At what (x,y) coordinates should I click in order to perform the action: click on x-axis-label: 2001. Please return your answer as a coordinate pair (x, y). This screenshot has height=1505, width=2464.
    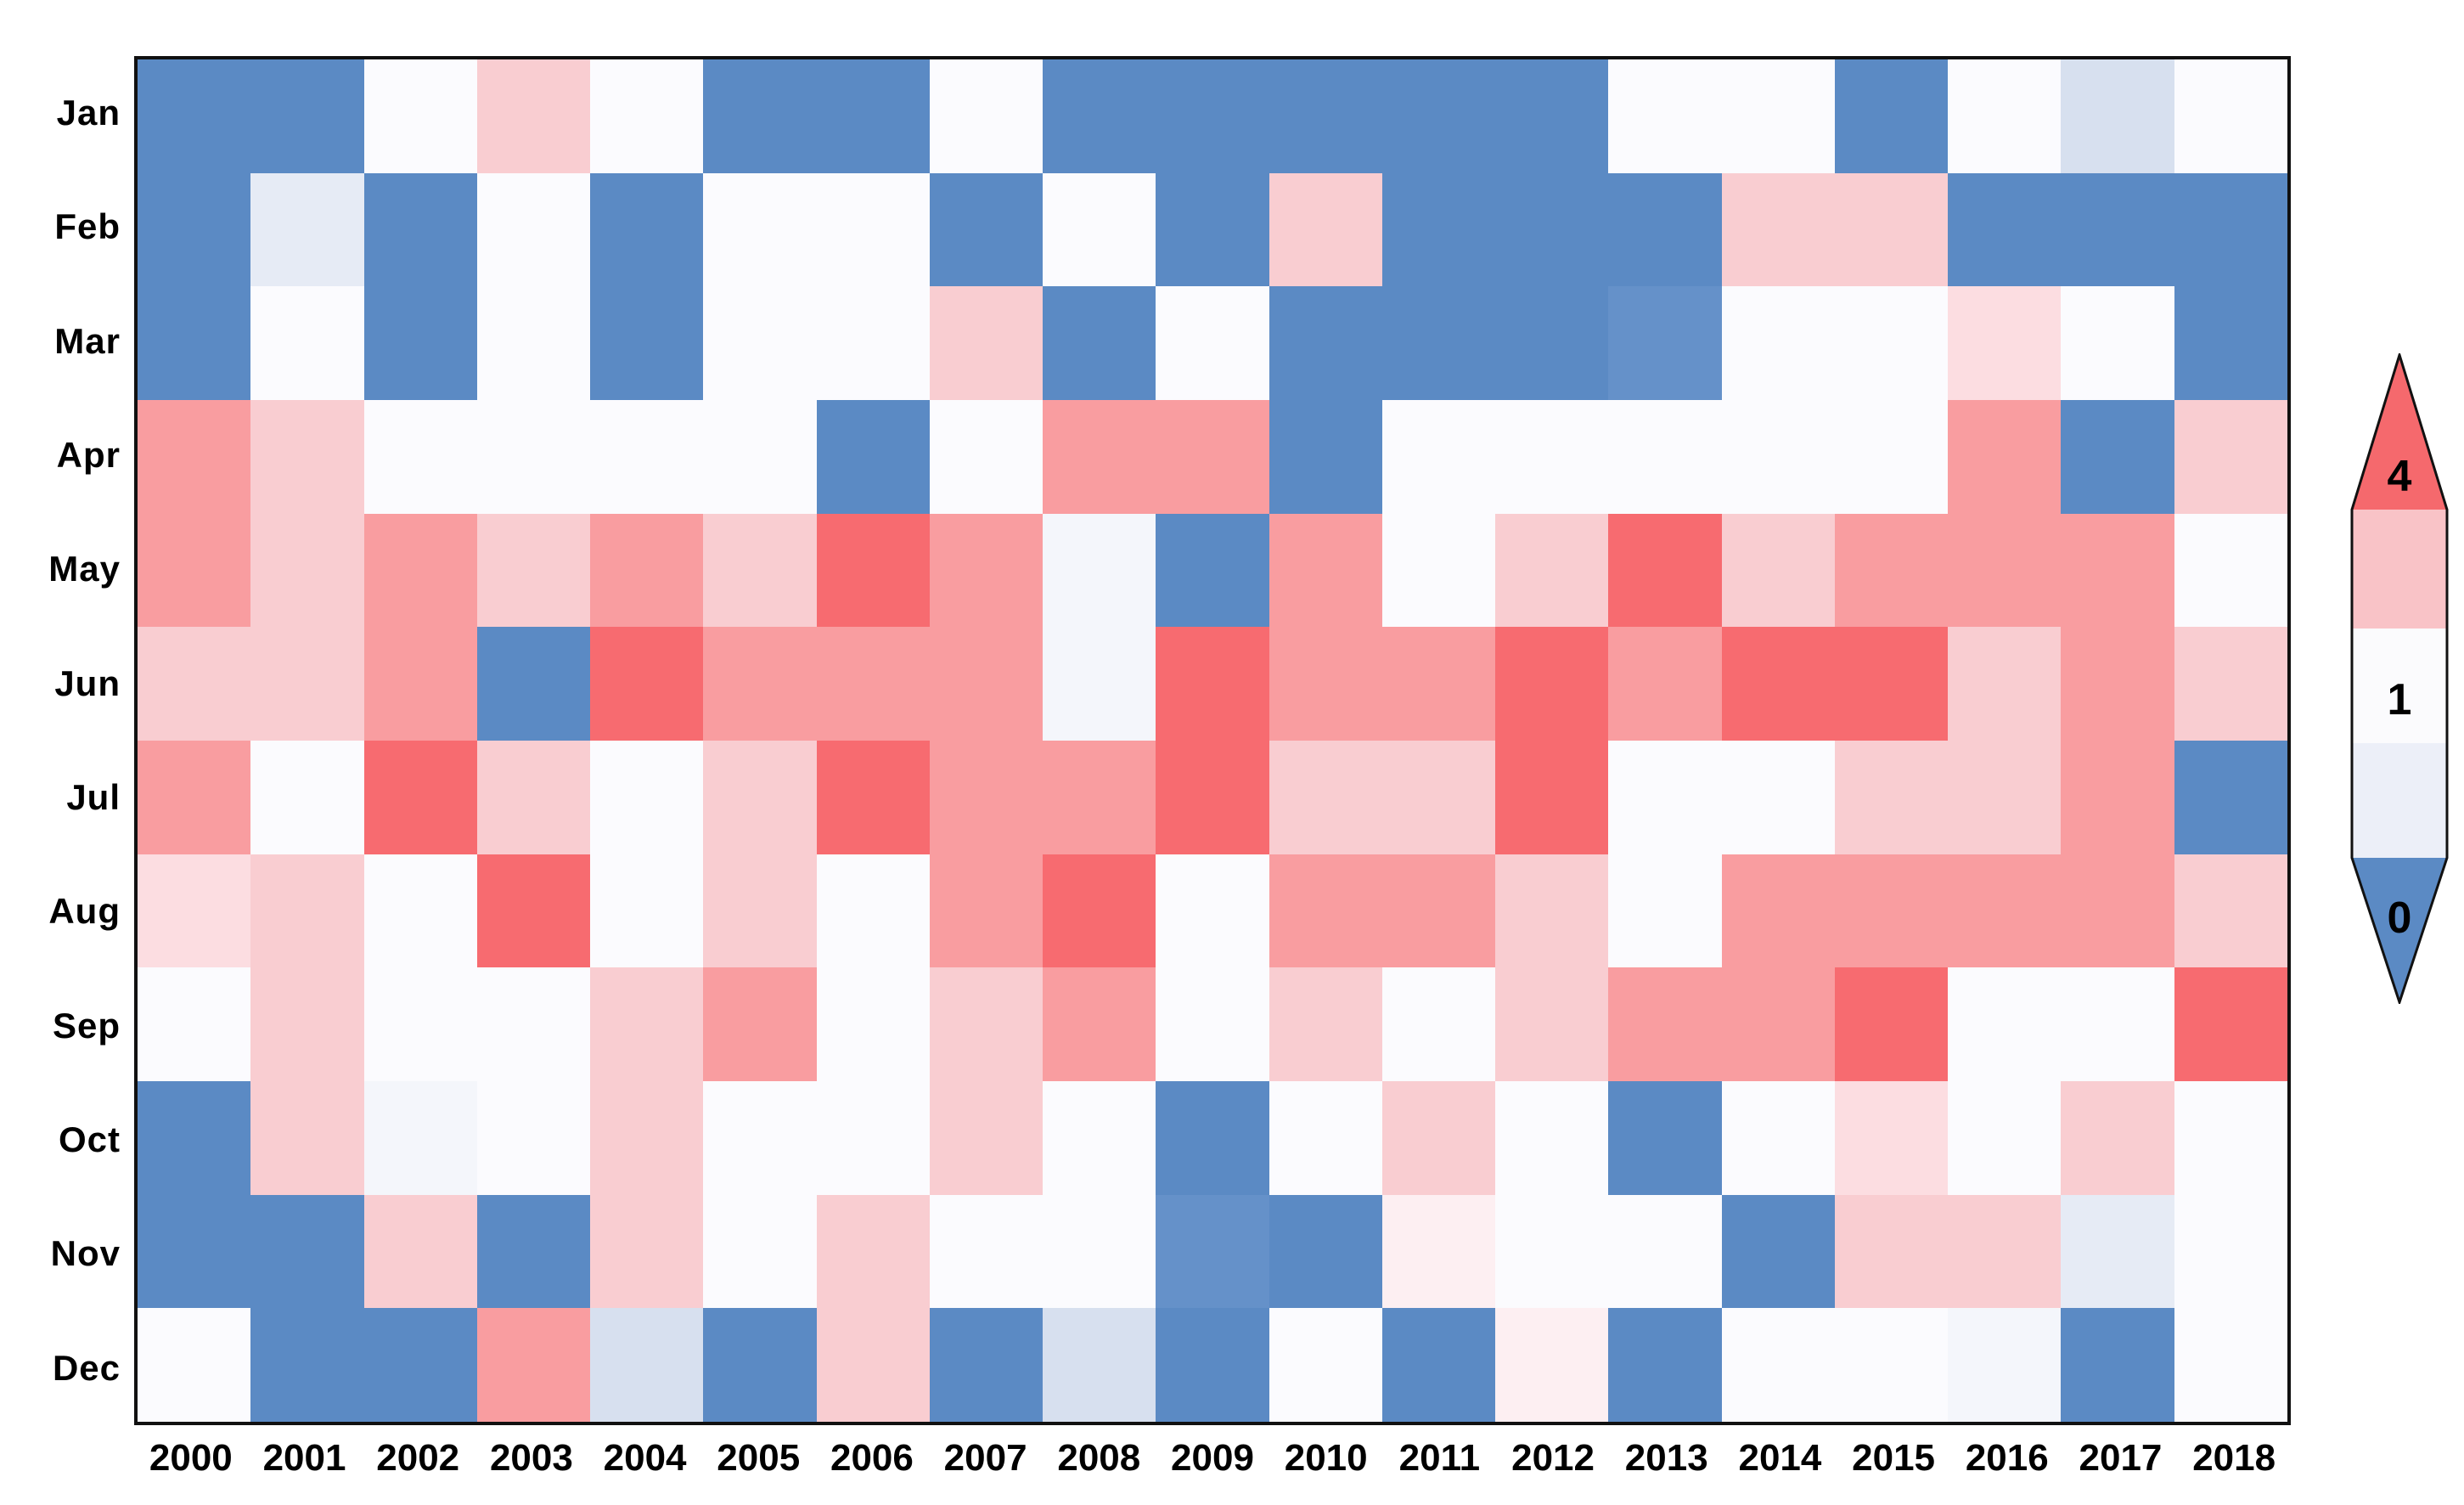
    Looking at the image, I should click on (304, 1458).